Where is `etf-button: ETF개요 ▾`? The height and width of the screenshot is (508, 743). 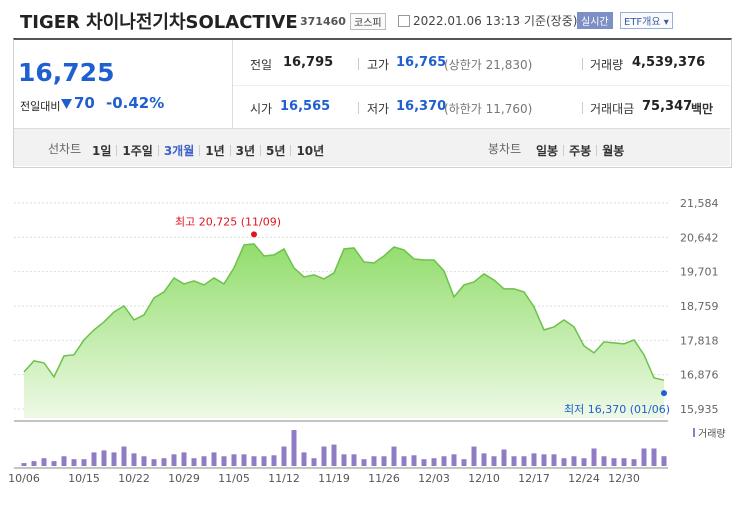 etf-button: ETF개요 ▾ is located at coordinates (646, 20).